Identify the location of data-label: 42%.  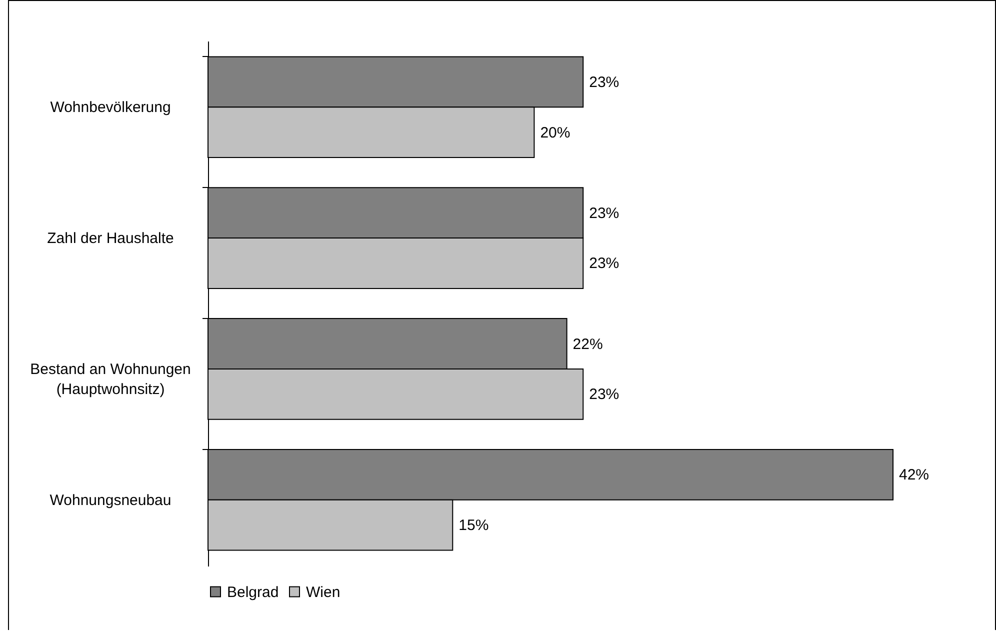
(914, 475).